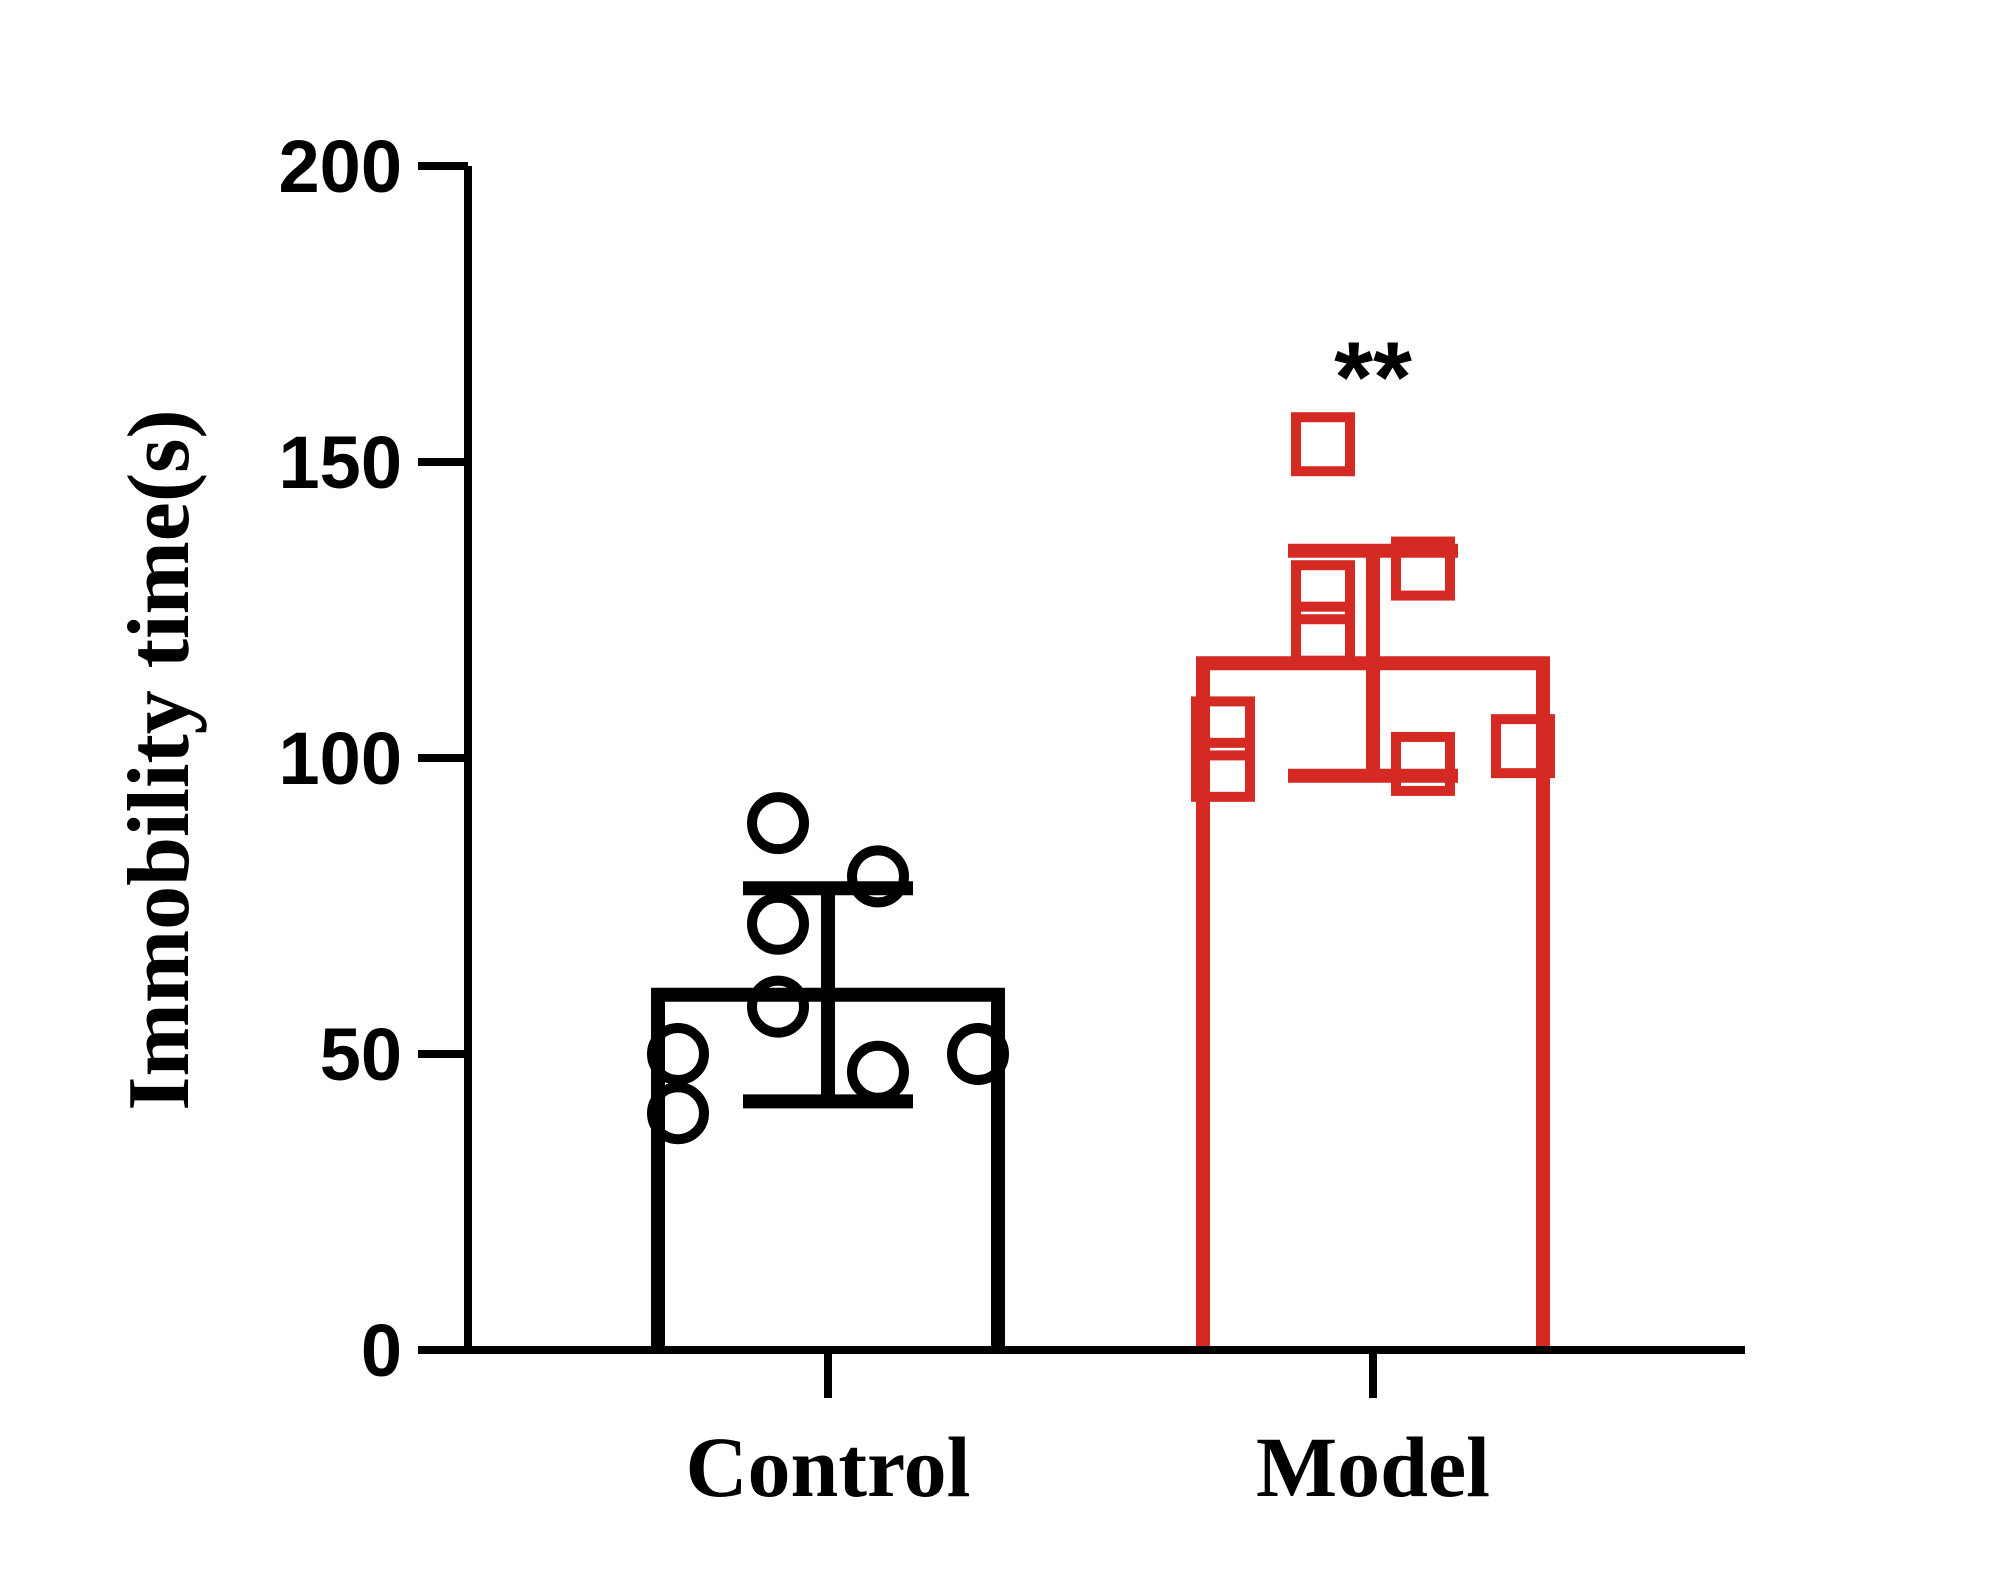 The width and height of the screenshot is (2000, 1584). Describe the element at coordinates (159, 759) in the screenshot. I see `y-axis-title: Immobility time(s)` at that location.